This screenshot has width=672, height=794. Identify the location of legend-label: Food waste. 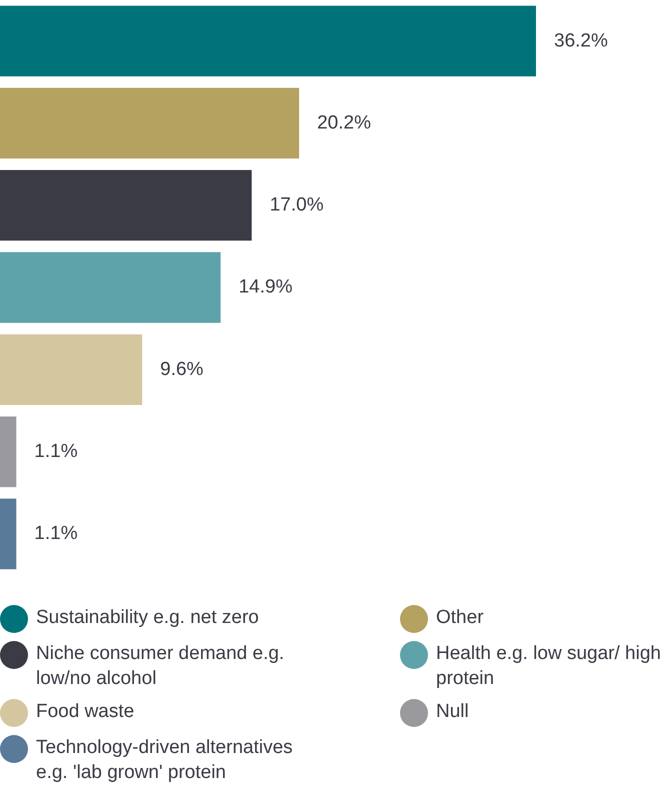
(85, 712).